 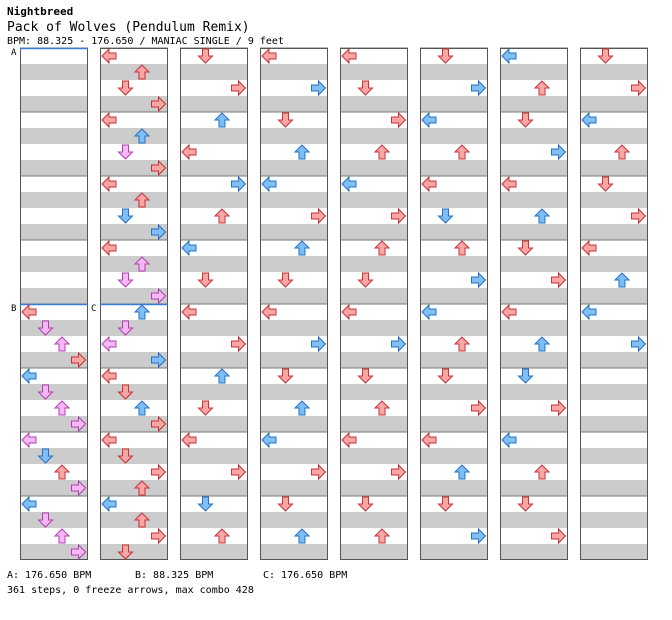 I want to click on artist-name: Nightbreed, so click(x=40, y=11).